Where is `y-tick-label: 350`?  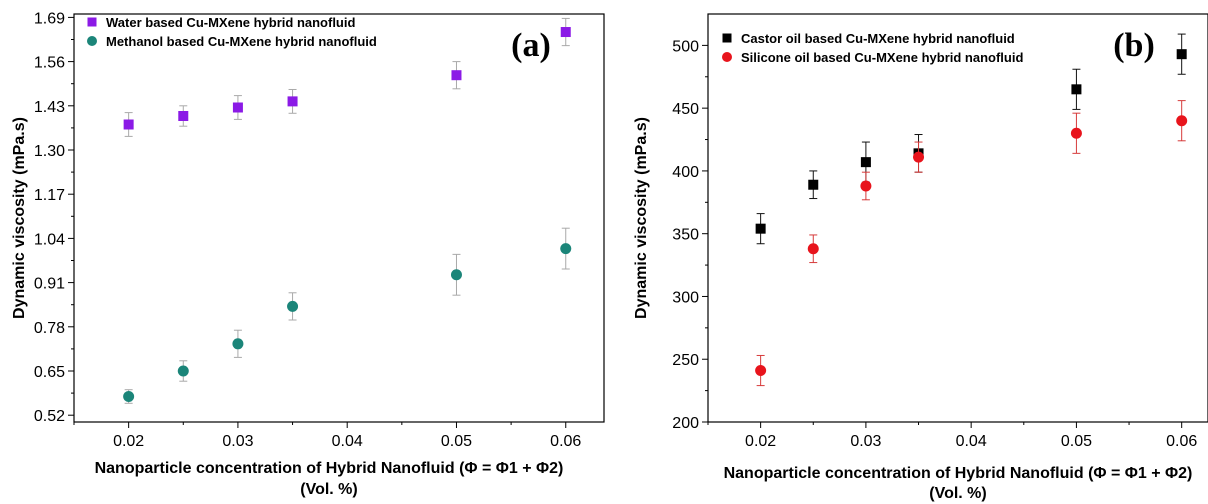
y-tick-label: 350 is located at coordinates (685, 235).